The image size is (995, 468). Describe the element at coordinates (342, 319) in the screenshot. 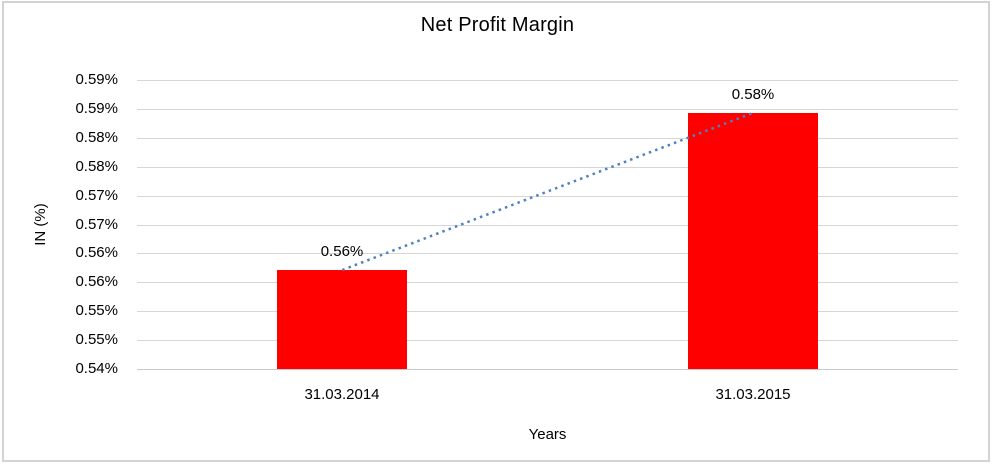

I see `bar-31.03.2014` at that location.